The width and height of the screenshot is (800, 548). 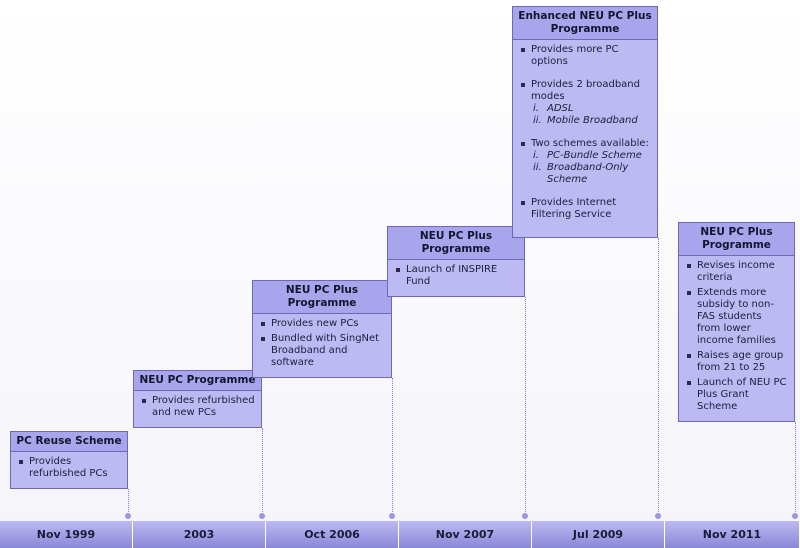 I want to click on sub-item: ii. Broadband-Only Scheme, so click(x=591, y=174).